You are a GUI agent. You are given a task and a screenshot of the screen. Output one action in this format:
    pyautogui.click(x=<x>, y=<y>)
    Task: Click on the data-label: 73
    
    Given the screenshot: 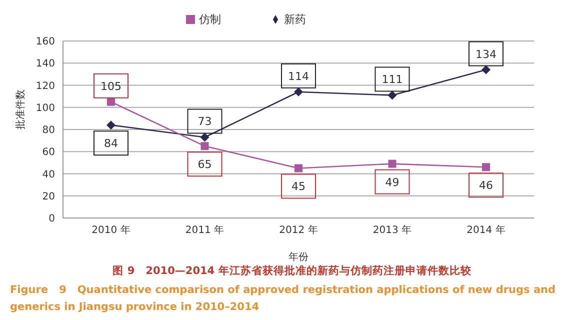 What is the action you would take?
    pyautogui.click(x=205, y=121)
    